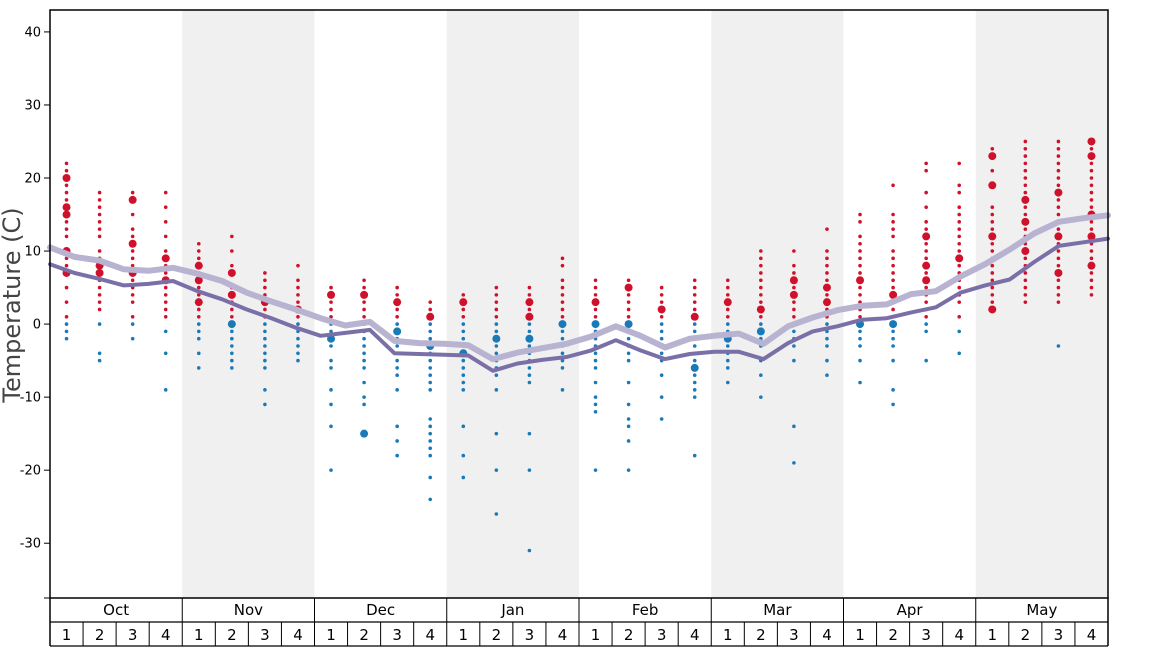  Describe the element at coordinates (116, 610) in the screenshot. I see `month-label: Oct` at that location.